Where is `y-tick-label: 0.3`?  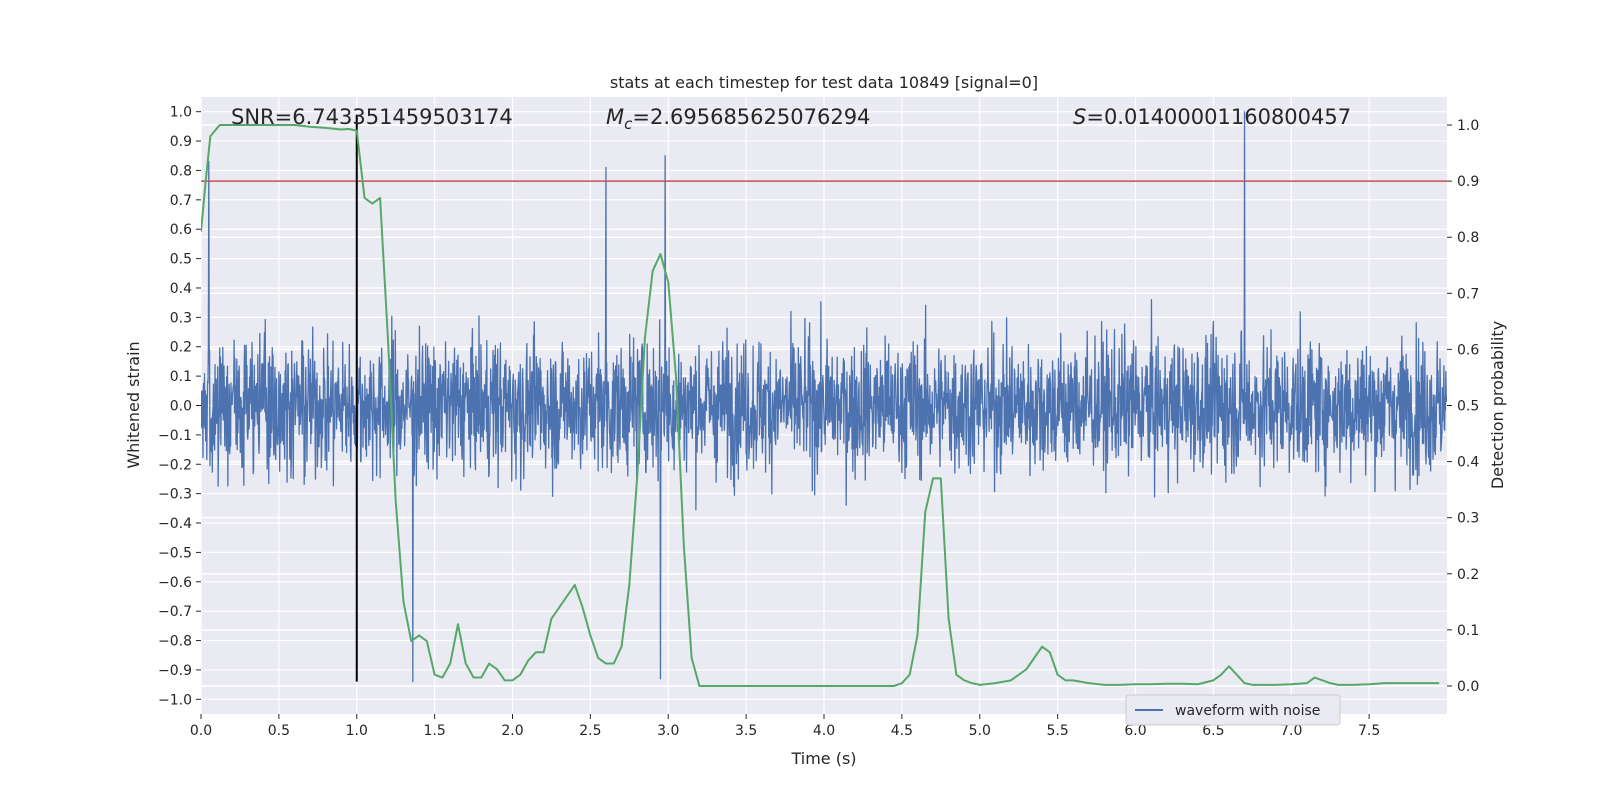 y-tick-label: 0.3 is located at coordinates (181, 318).